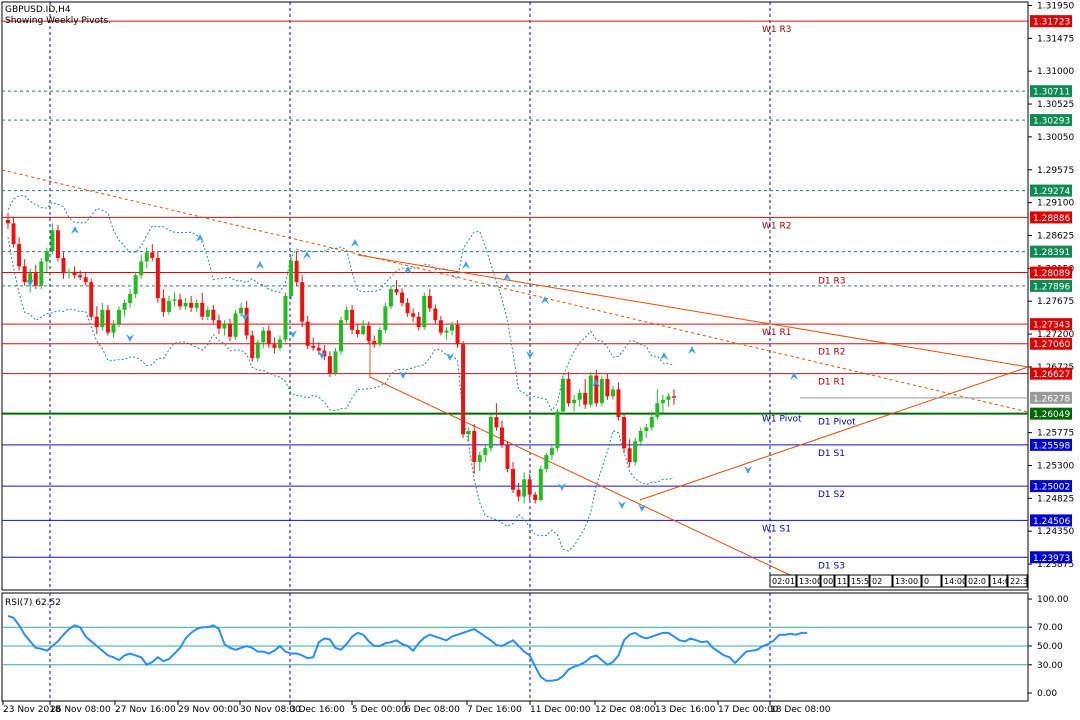 The width and height of the screenshot is (1080, 720). What do you see at coordinates (1051, 399) in the screenshot?
I see `current-price-label: 1.26278` at bounding box center [1051, 399].